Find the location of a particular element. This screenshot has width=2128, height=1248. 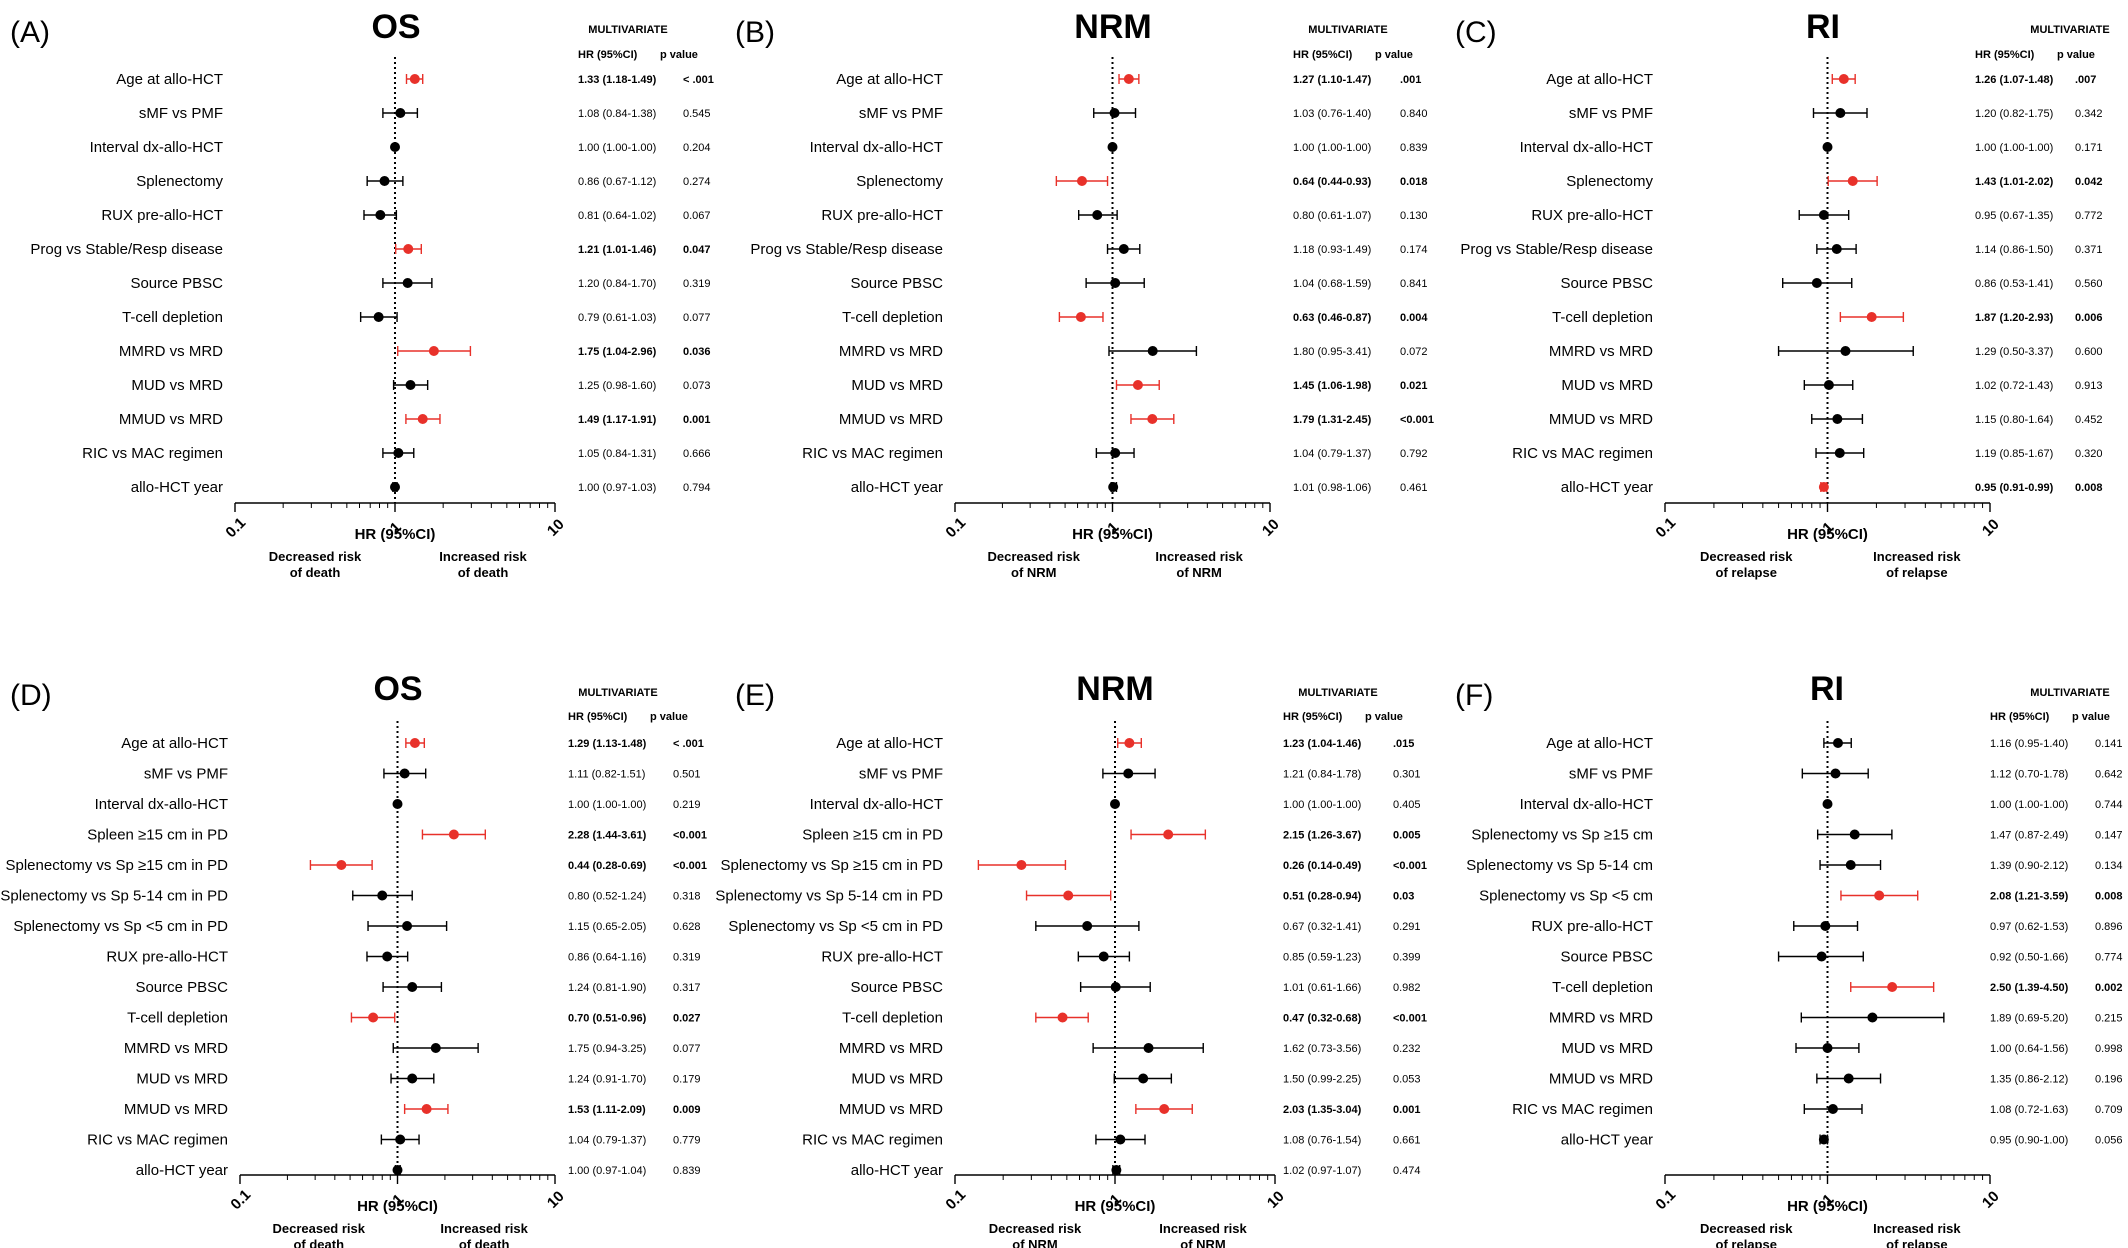

p-value: 0.772 is located at coordinates (2089, 216).